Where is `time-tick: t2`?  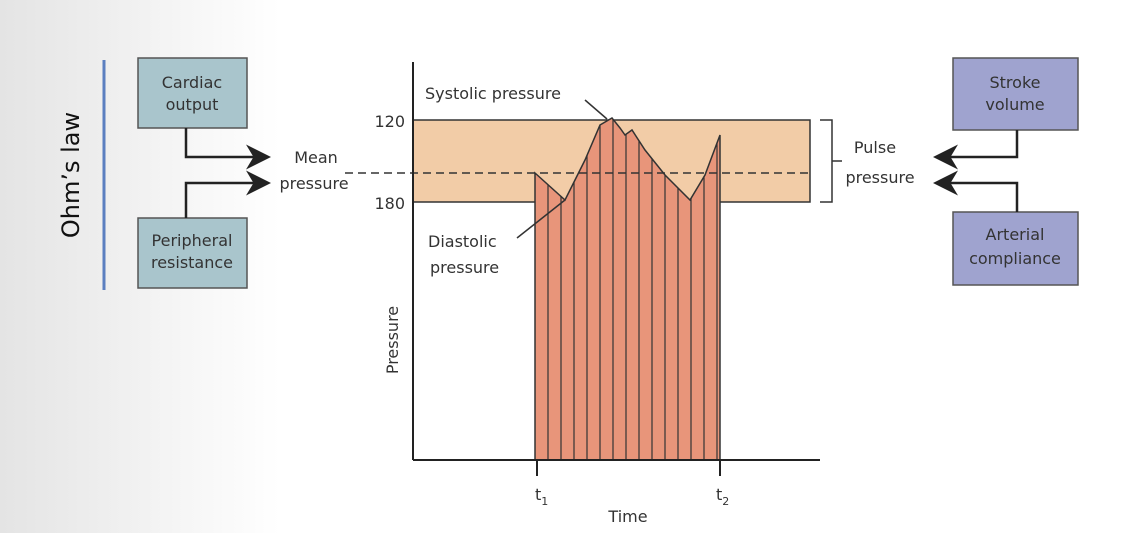 time-tick: t2 is located at coordinates (722, 496).